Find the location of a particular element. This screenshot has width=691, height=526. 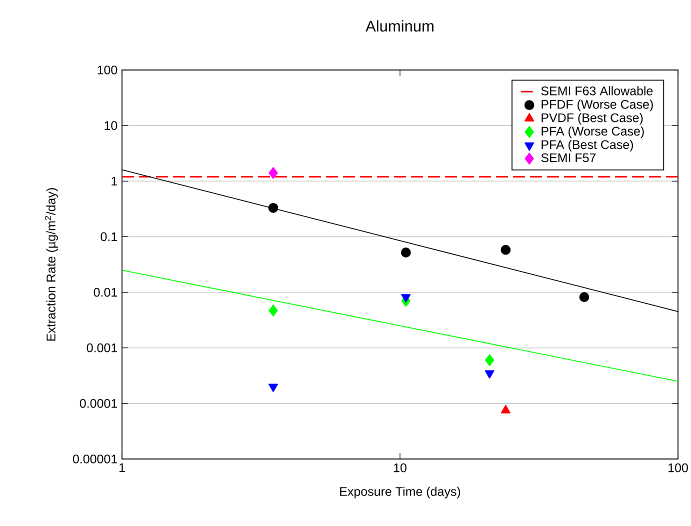

x-axis-title: Exposure Time (days) is located at coordinates (400, 492).